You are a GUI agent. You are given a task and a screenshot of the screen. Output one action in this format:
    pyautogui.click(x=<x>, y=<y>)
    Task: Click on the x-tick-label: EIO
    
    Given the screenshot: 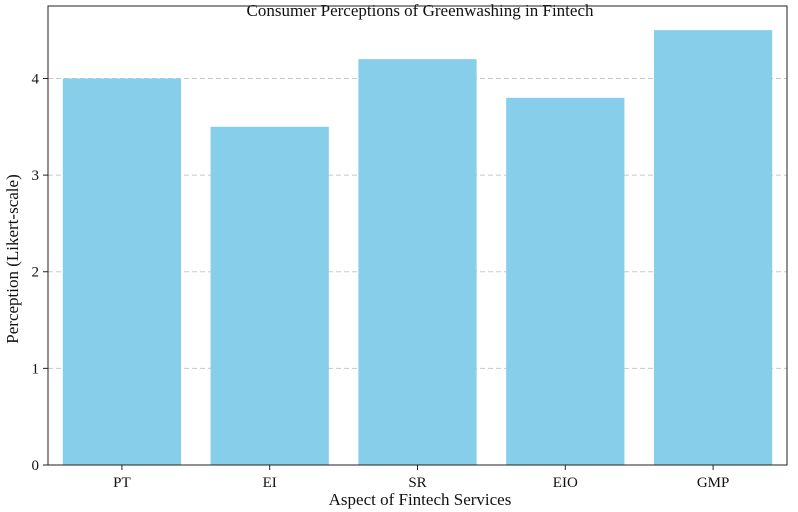 What is the action you would take?
    pyautogui.click(x=565, y=483)
    